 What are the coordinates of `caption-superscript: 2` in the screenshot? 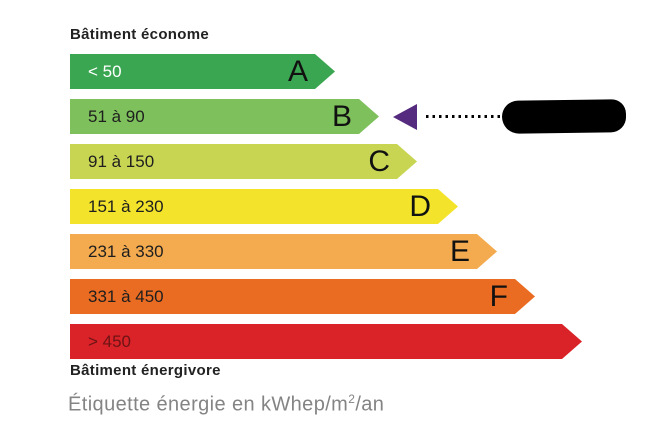 It's located at (352, 399).